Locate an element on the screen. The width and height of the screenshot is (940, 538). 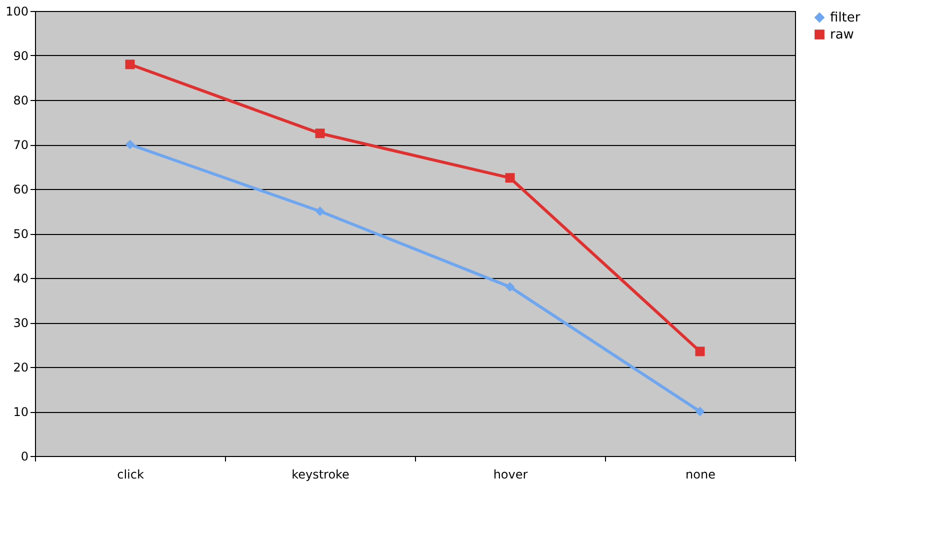
y-tick-label: 10 is located at coordinates (20, 412).